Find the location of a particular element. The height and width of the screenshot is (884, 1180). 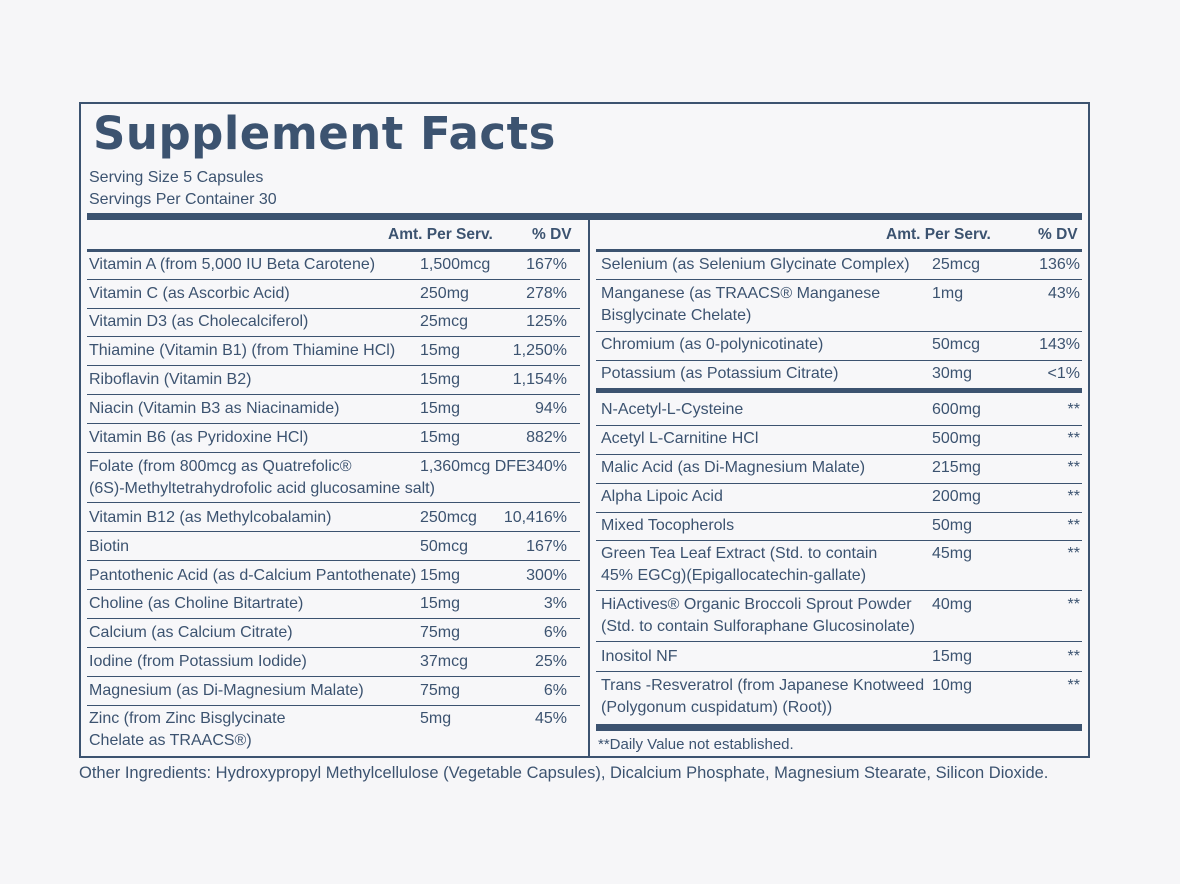

nutrient-name: Riboflavin (Vitamin B2) is located at coordinates (170, 379).